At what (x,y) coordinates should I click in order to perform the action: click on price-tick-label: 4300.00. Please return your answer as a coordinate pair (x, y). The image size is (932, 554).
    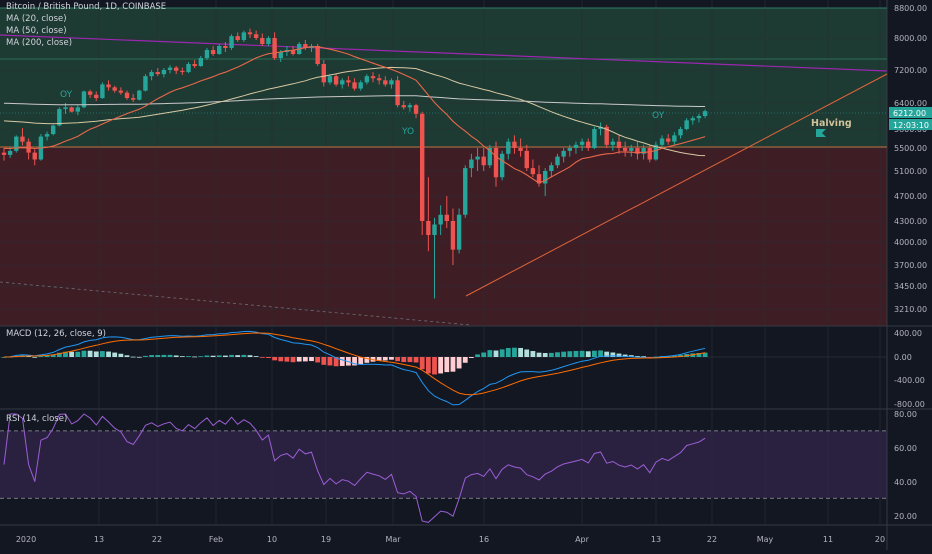
    Looking at the image, I should click on (910, 221).